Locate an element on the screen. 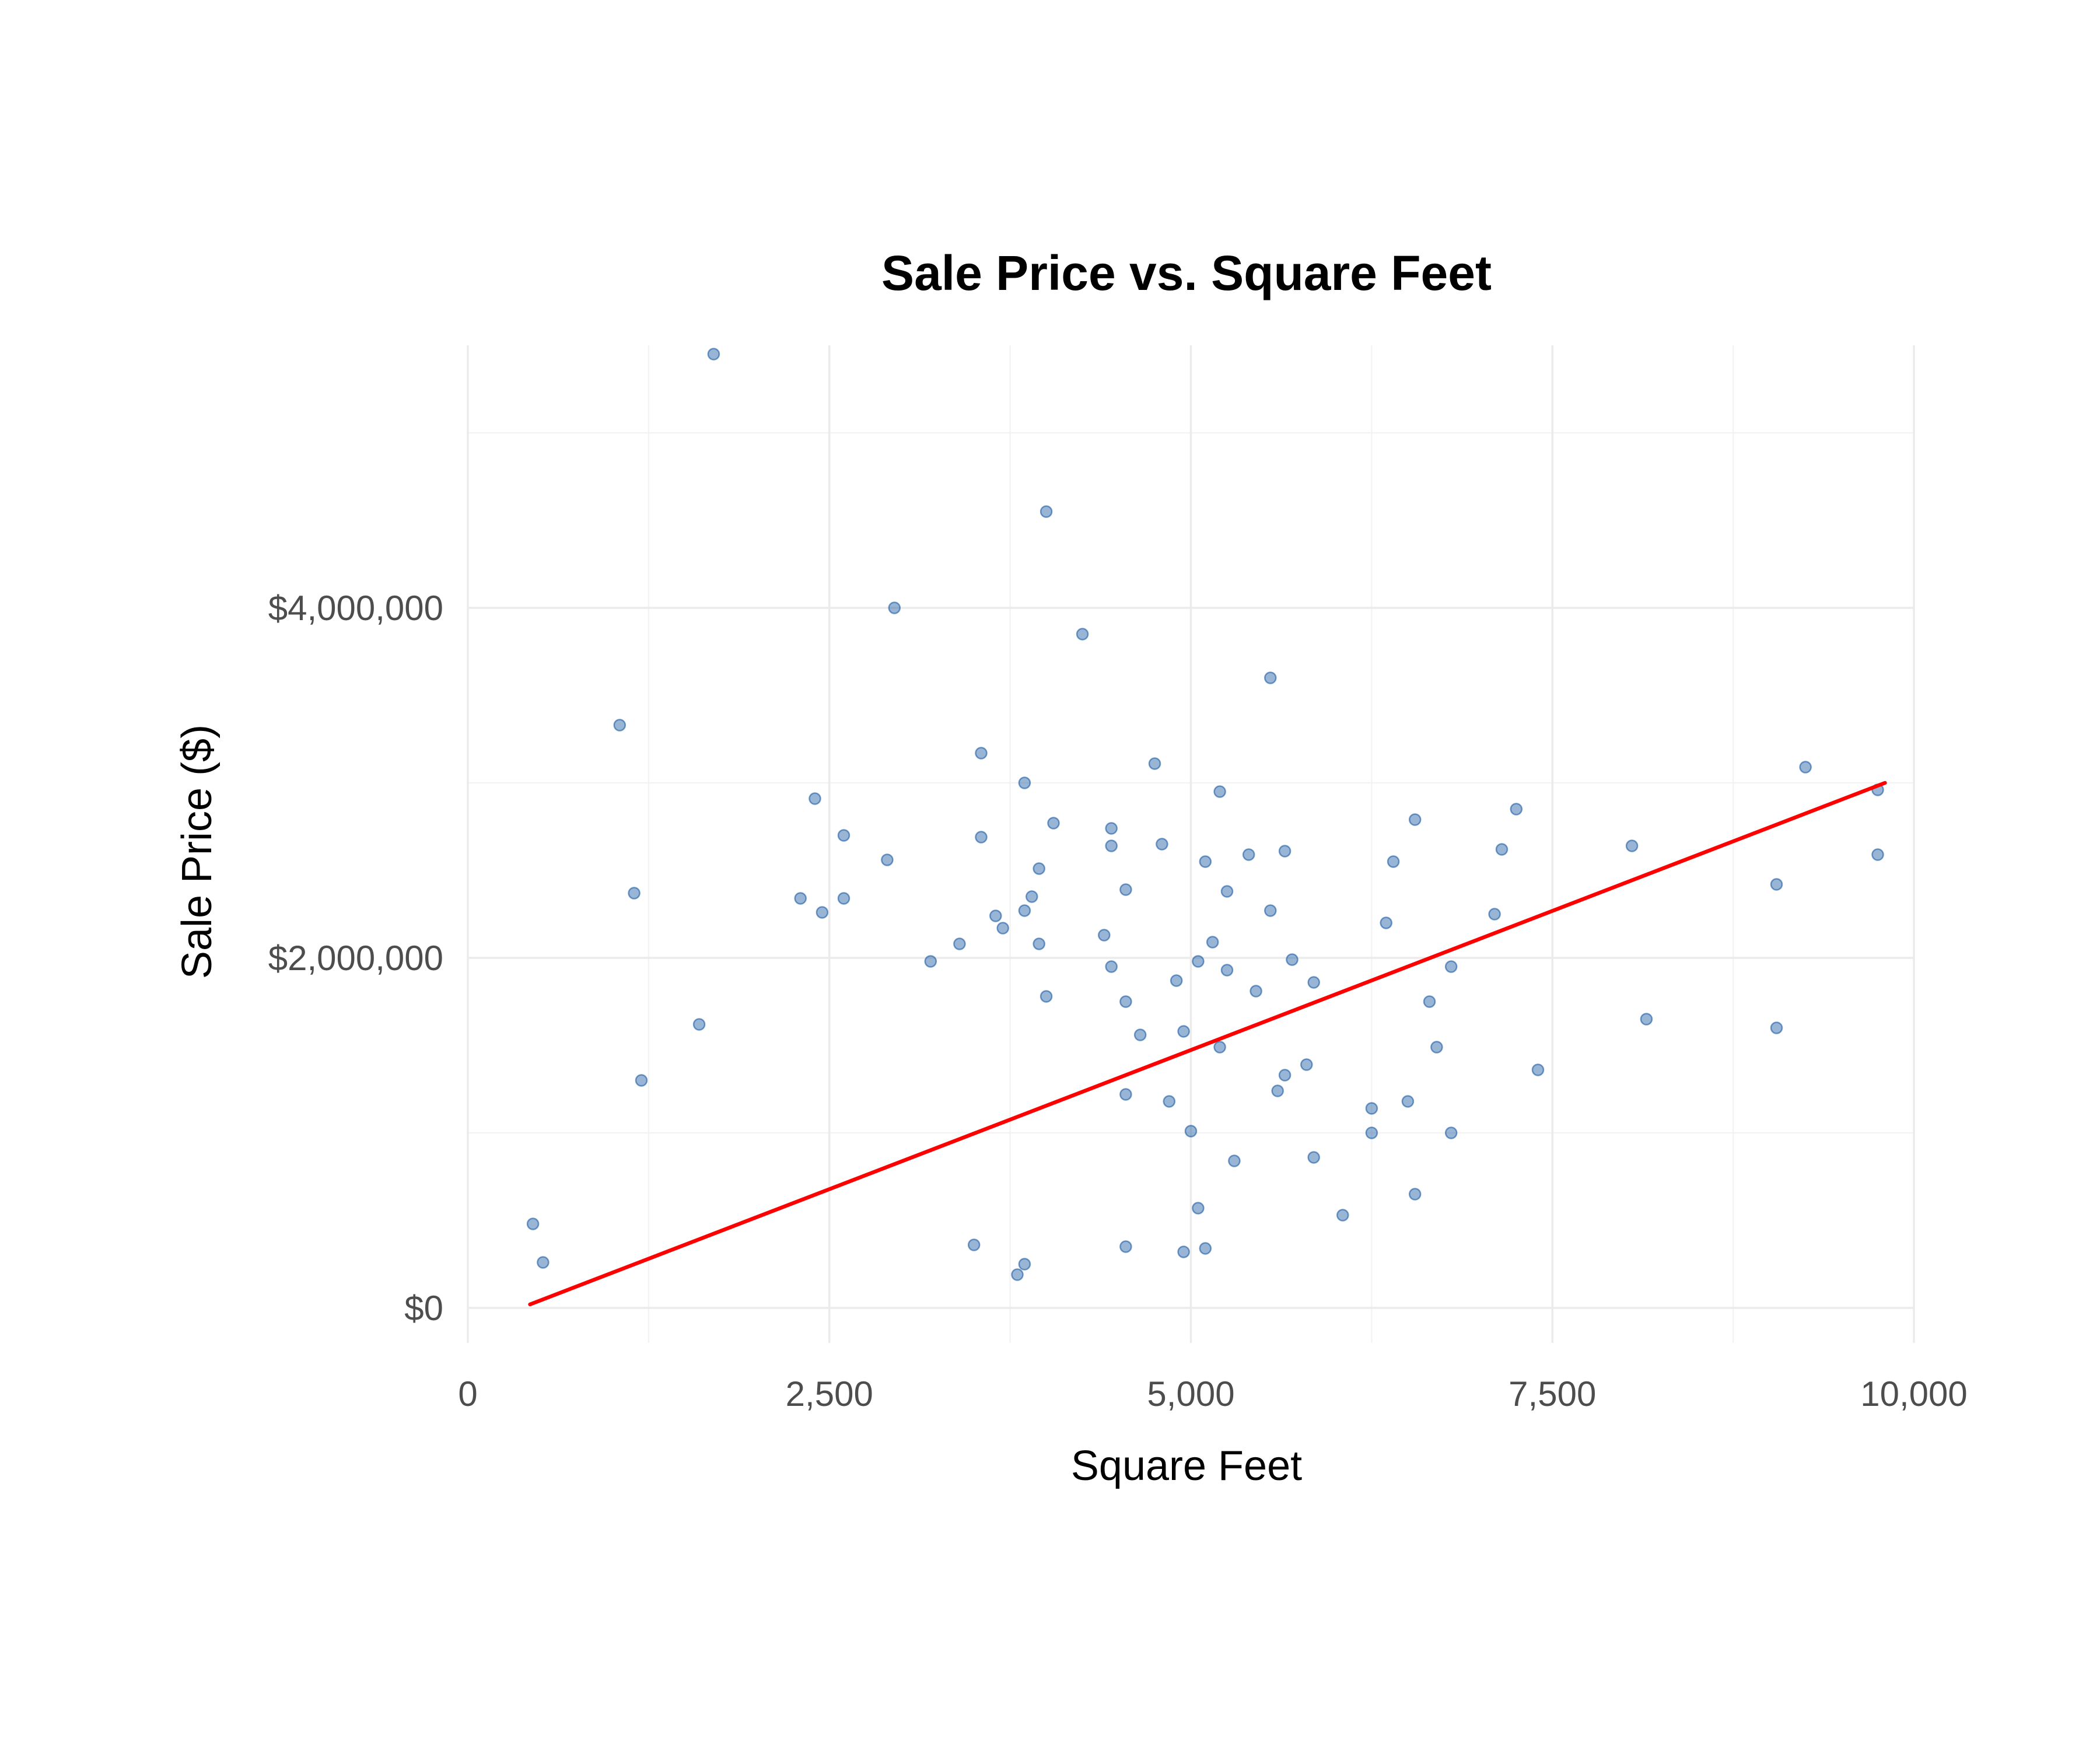 This screenshot has height=1753, width=2100. y-tick-label: $0 is located at coordinates (423, 1308).